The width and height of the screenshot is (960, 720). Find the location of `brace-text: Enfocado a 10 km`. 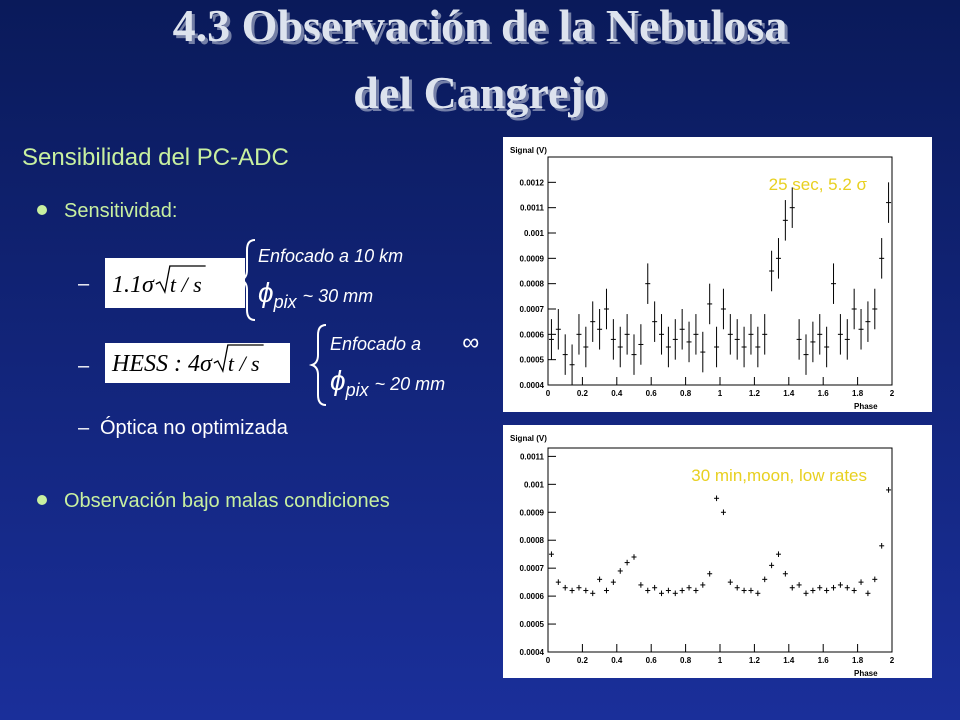

brace-text: Enfocado a 10 km is located at coordinates (330, 256).